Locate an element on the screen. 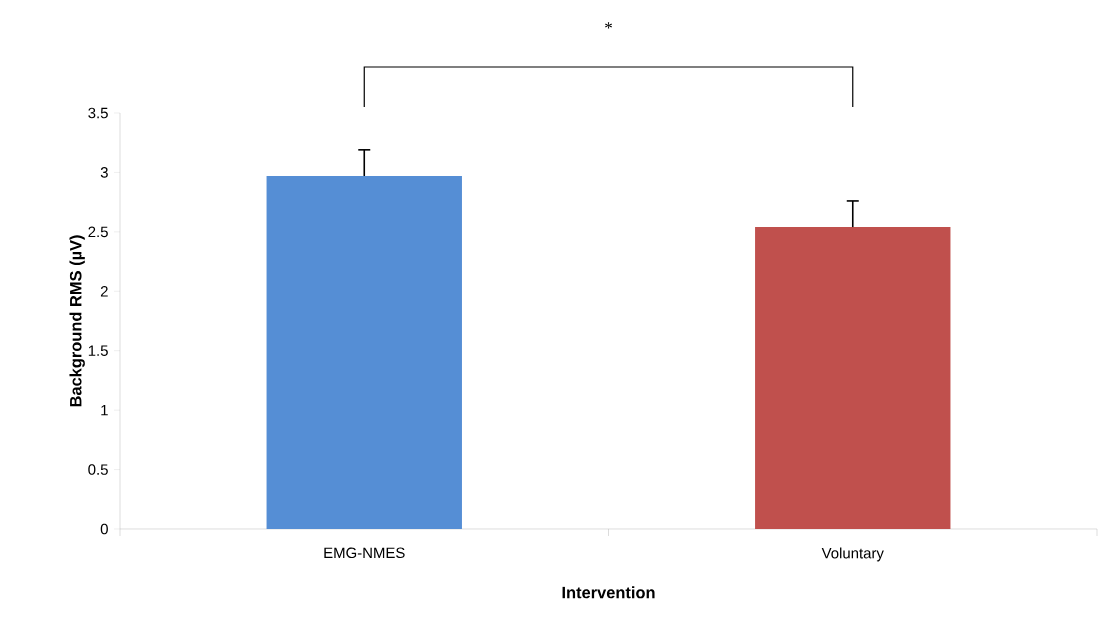  y-axis-title: Background RMS (µV) is located at coordinates (77, 321).